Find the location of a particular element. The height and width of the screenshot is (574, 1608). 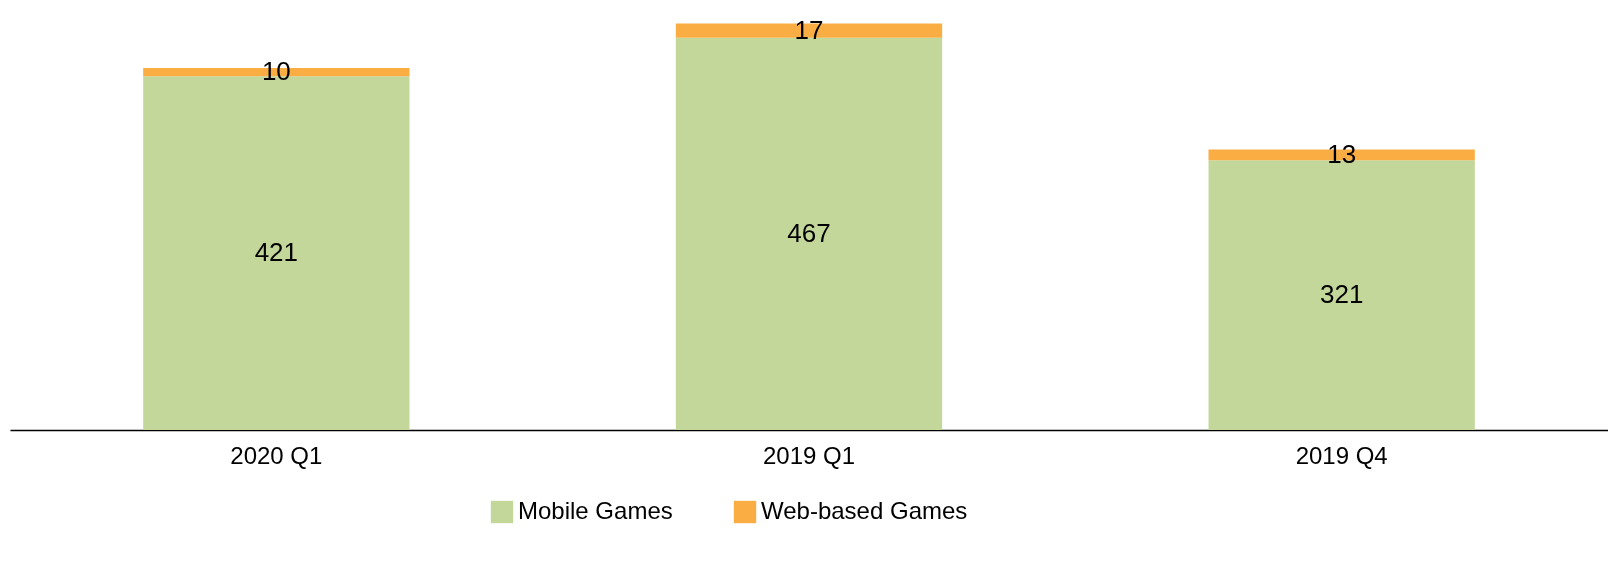

x-tick-label: 2019 Q4 is located at coordinates (1341, 455).